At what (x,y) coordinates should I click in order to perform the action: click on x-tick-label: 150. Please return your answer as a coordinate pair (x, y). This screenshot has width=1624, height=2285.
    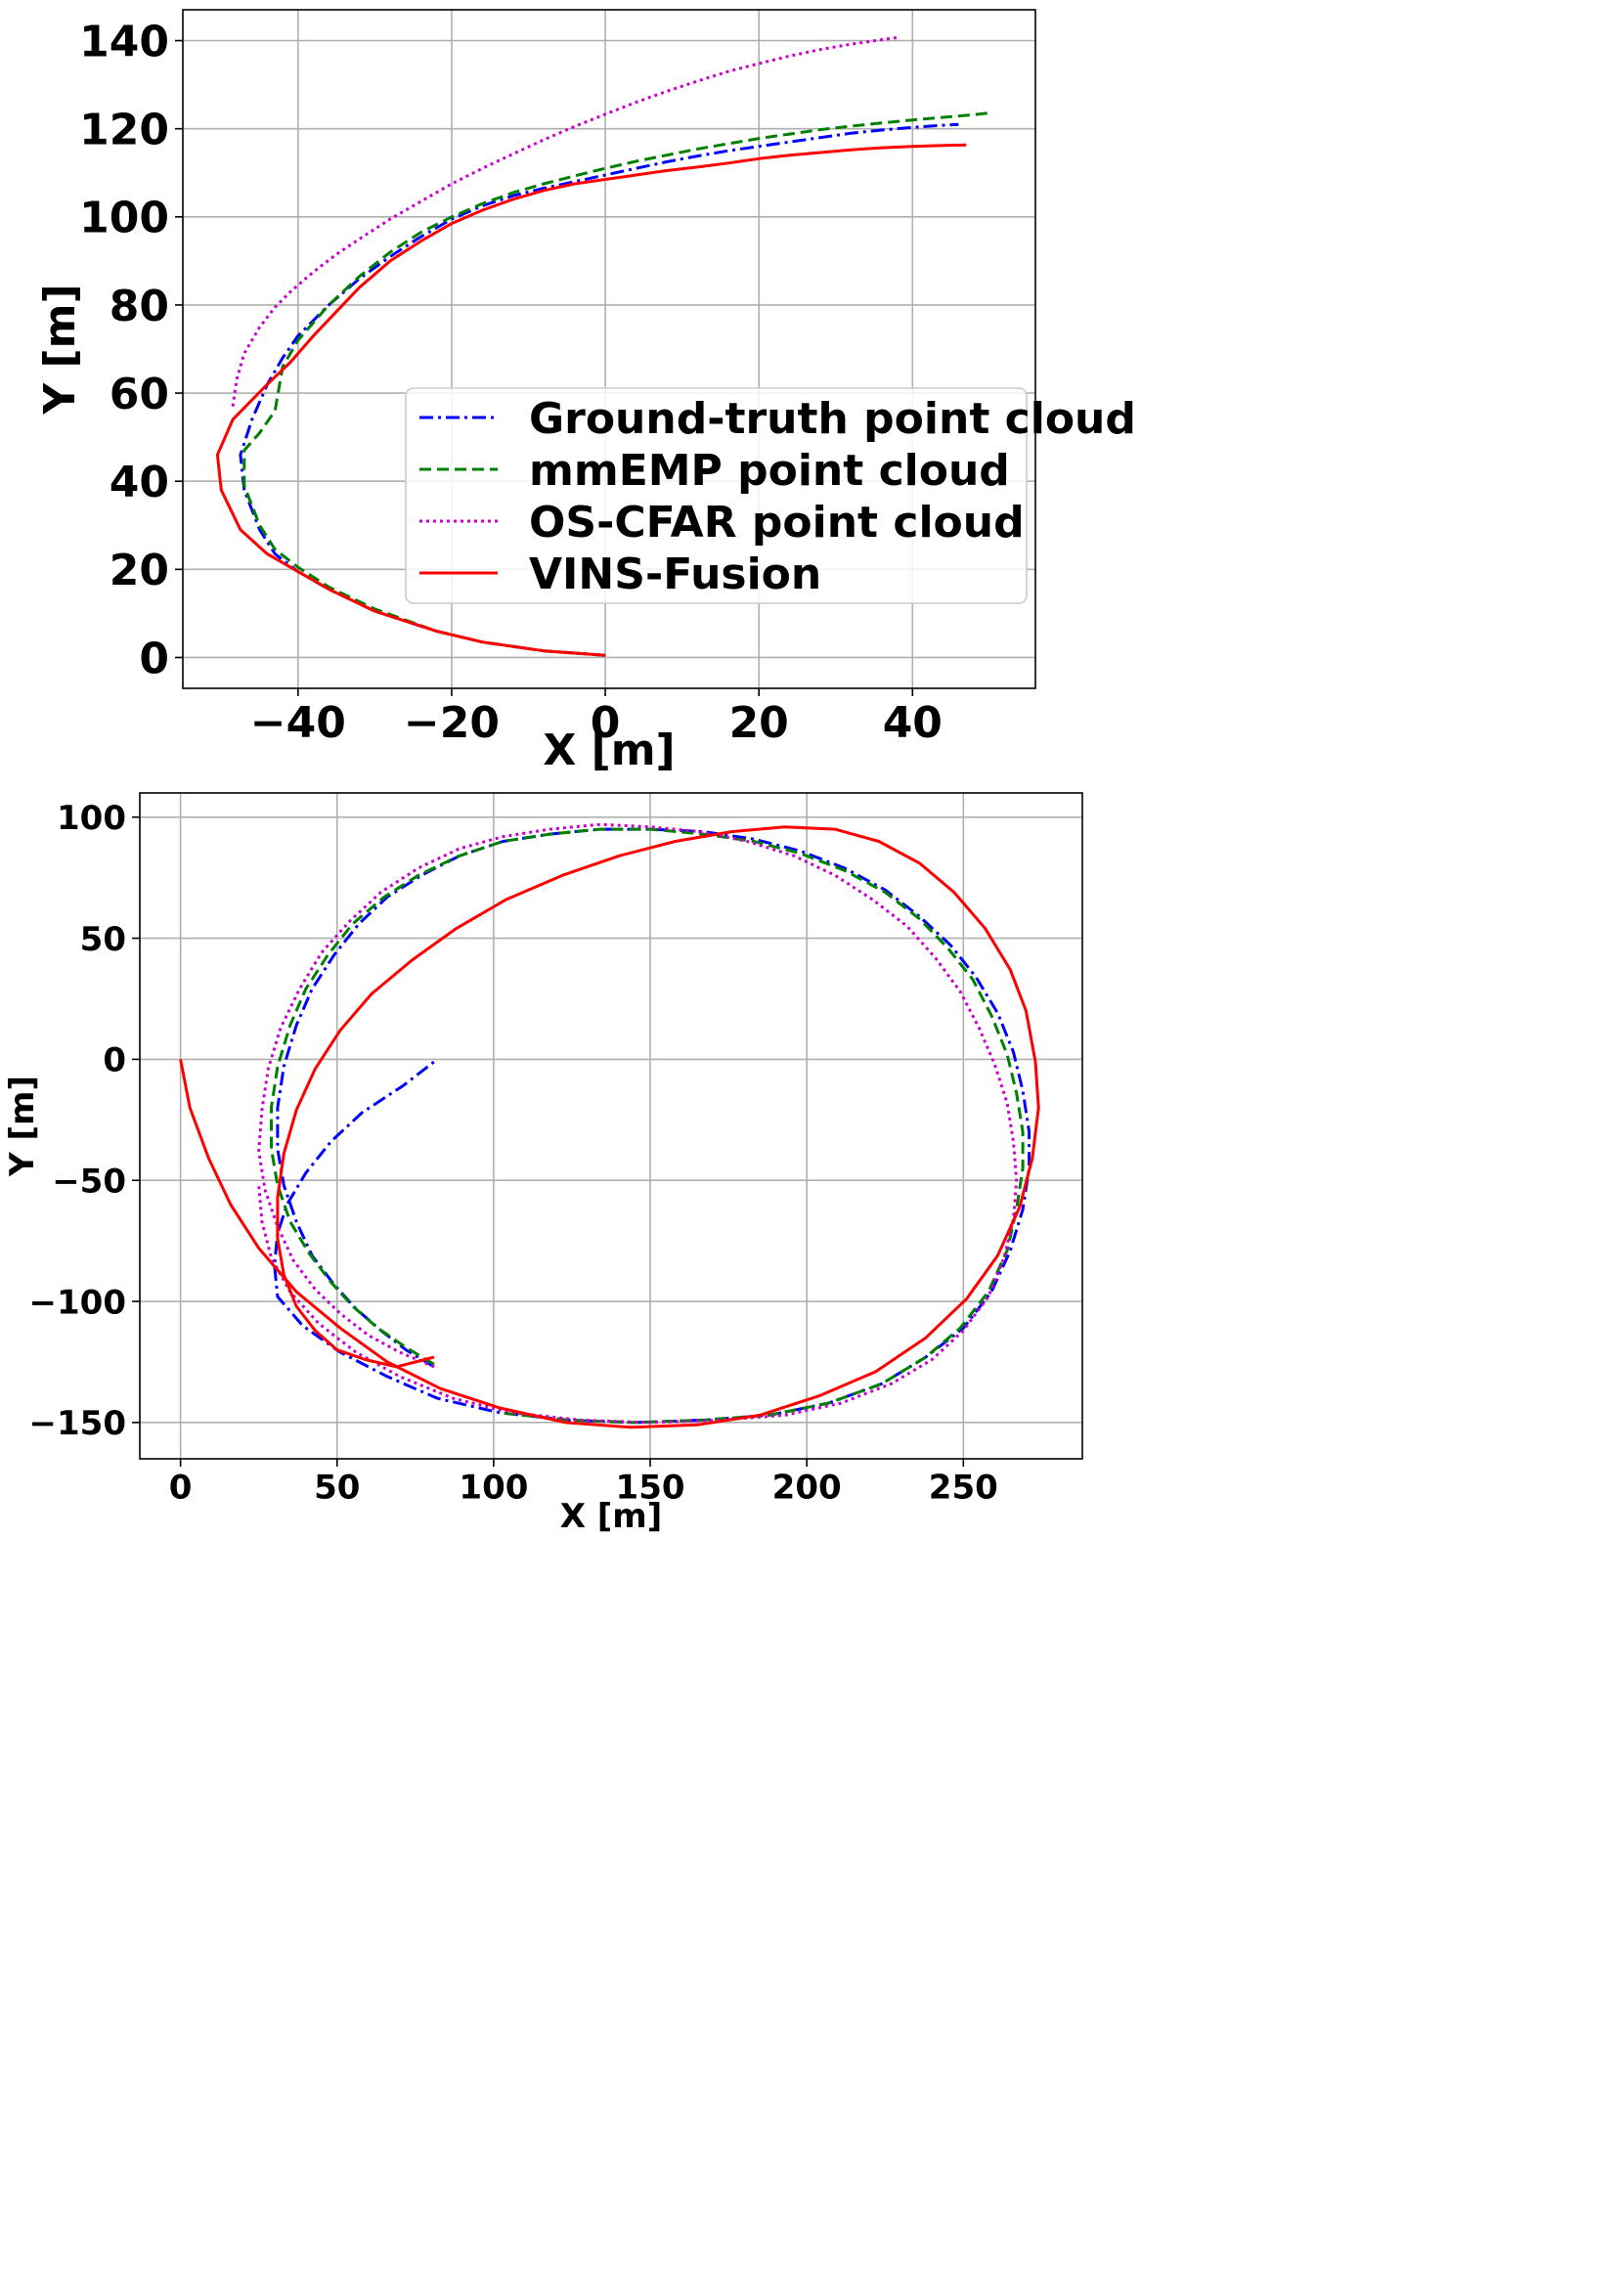
    Looking at the image, I should click on (650, 1487).